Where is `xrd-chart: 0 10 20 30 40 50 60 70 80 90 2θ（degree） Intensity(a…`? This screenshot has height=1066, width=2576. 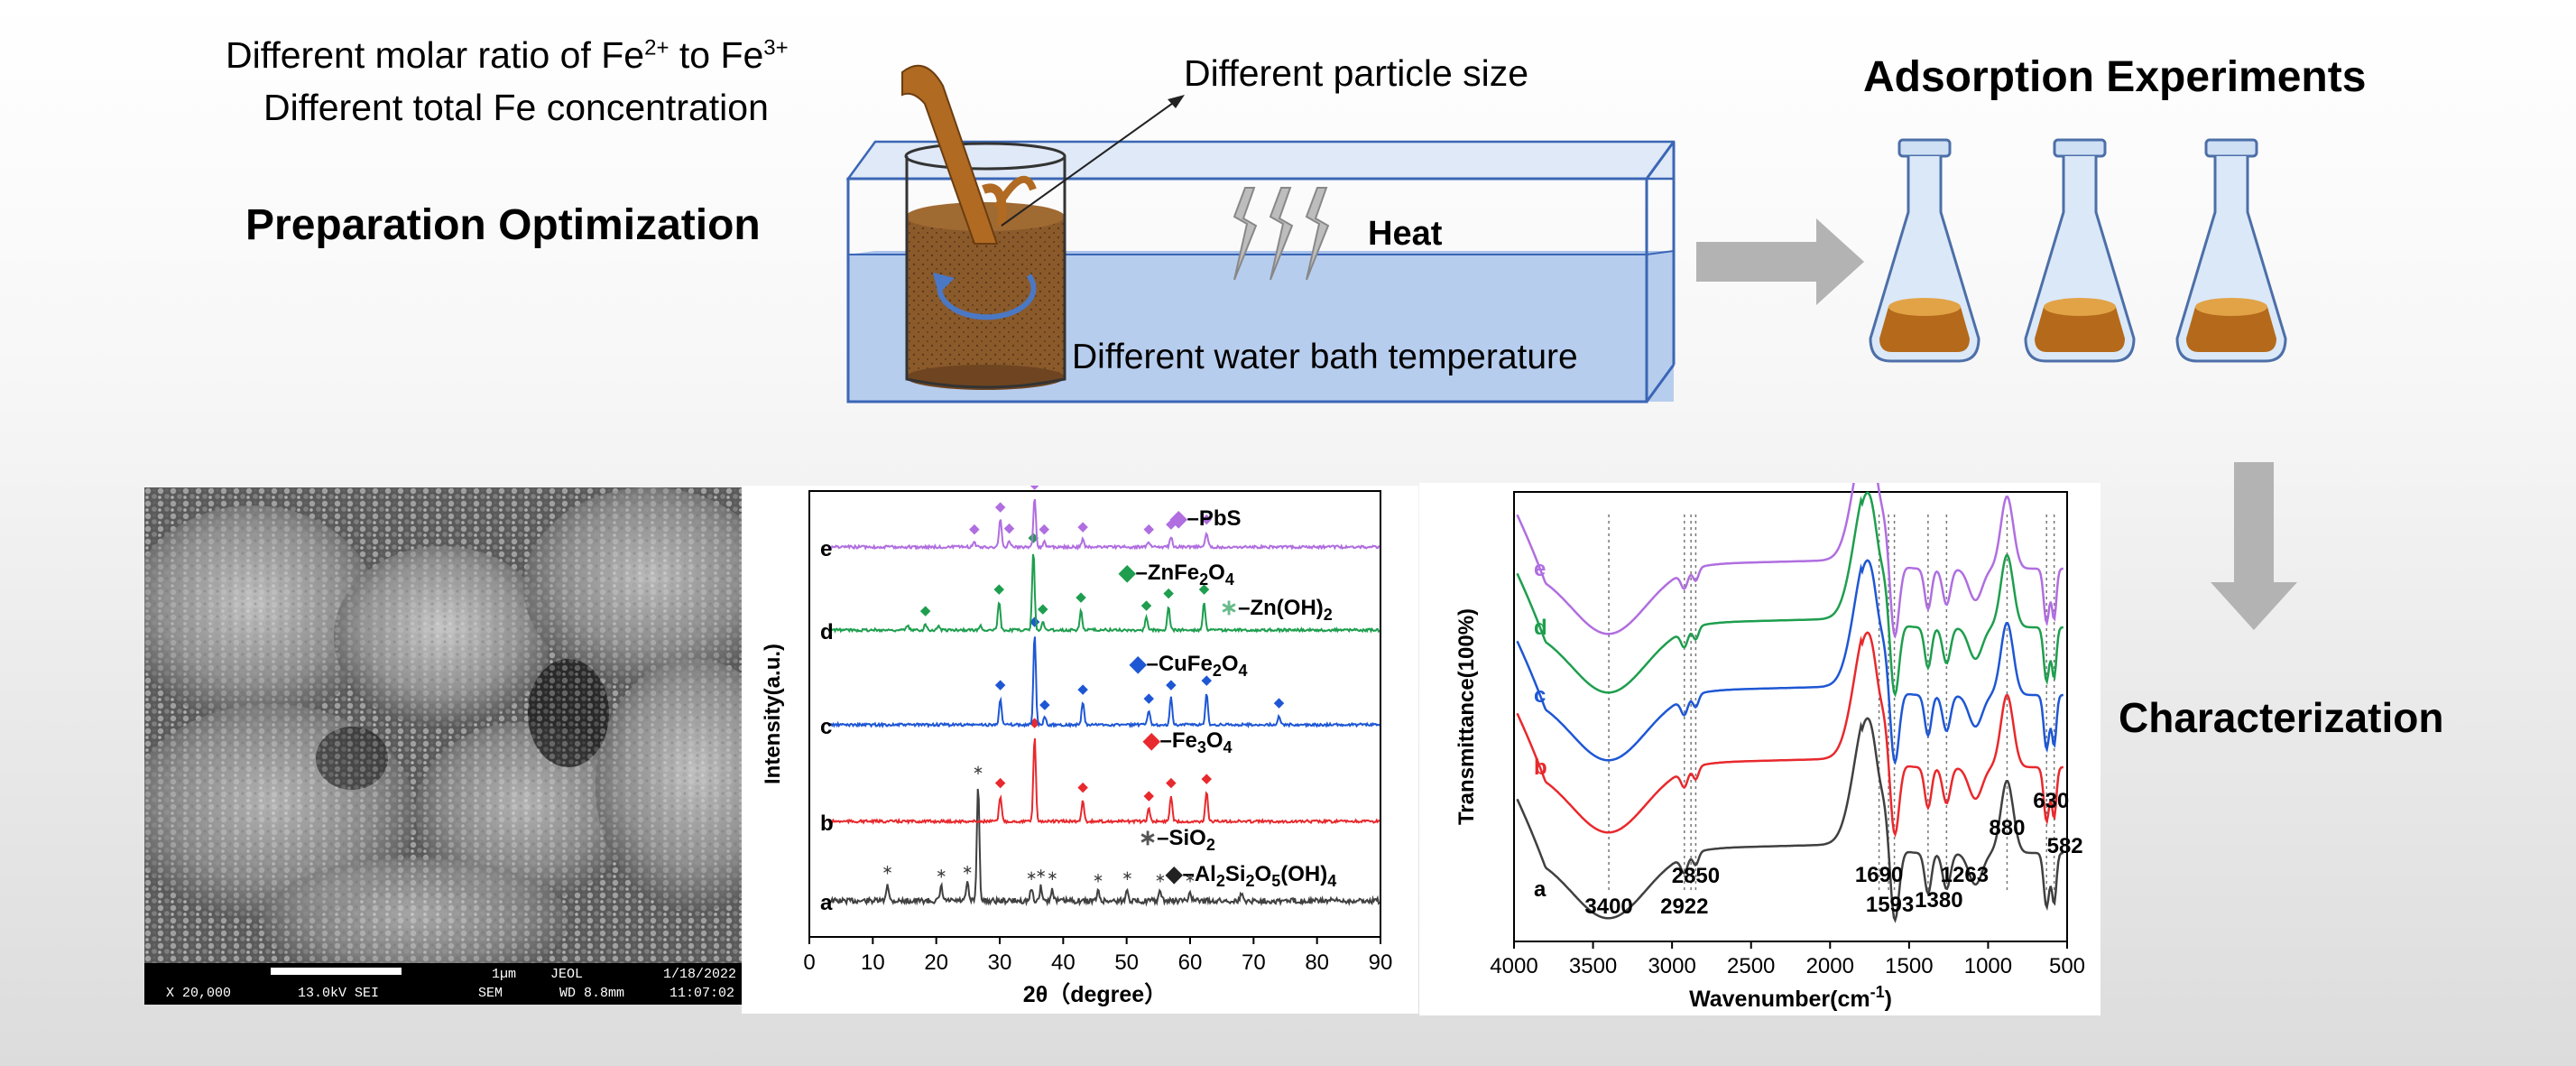
xrd-chart: 0 10 20 30 40 50 60 70 80 90 2θ（degree） Intensity(a… is located at coordinates (1080, 746).